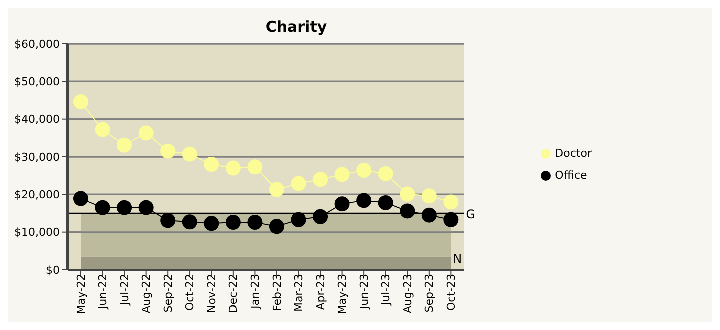  What do you see at coordinates (147, 294) in the screenshot?
I see `x-tick-label: Aug-22` at bounding box center [147, 294].